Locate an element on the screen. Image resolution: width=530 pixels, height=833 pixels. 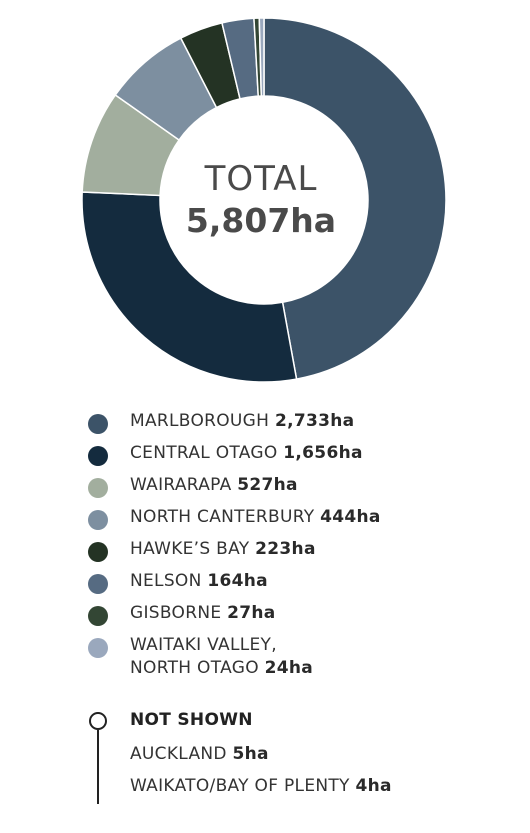
legend-item-hawkes-bay: HAWKE’S BAY 223ha is located at coordinates (298, 554).